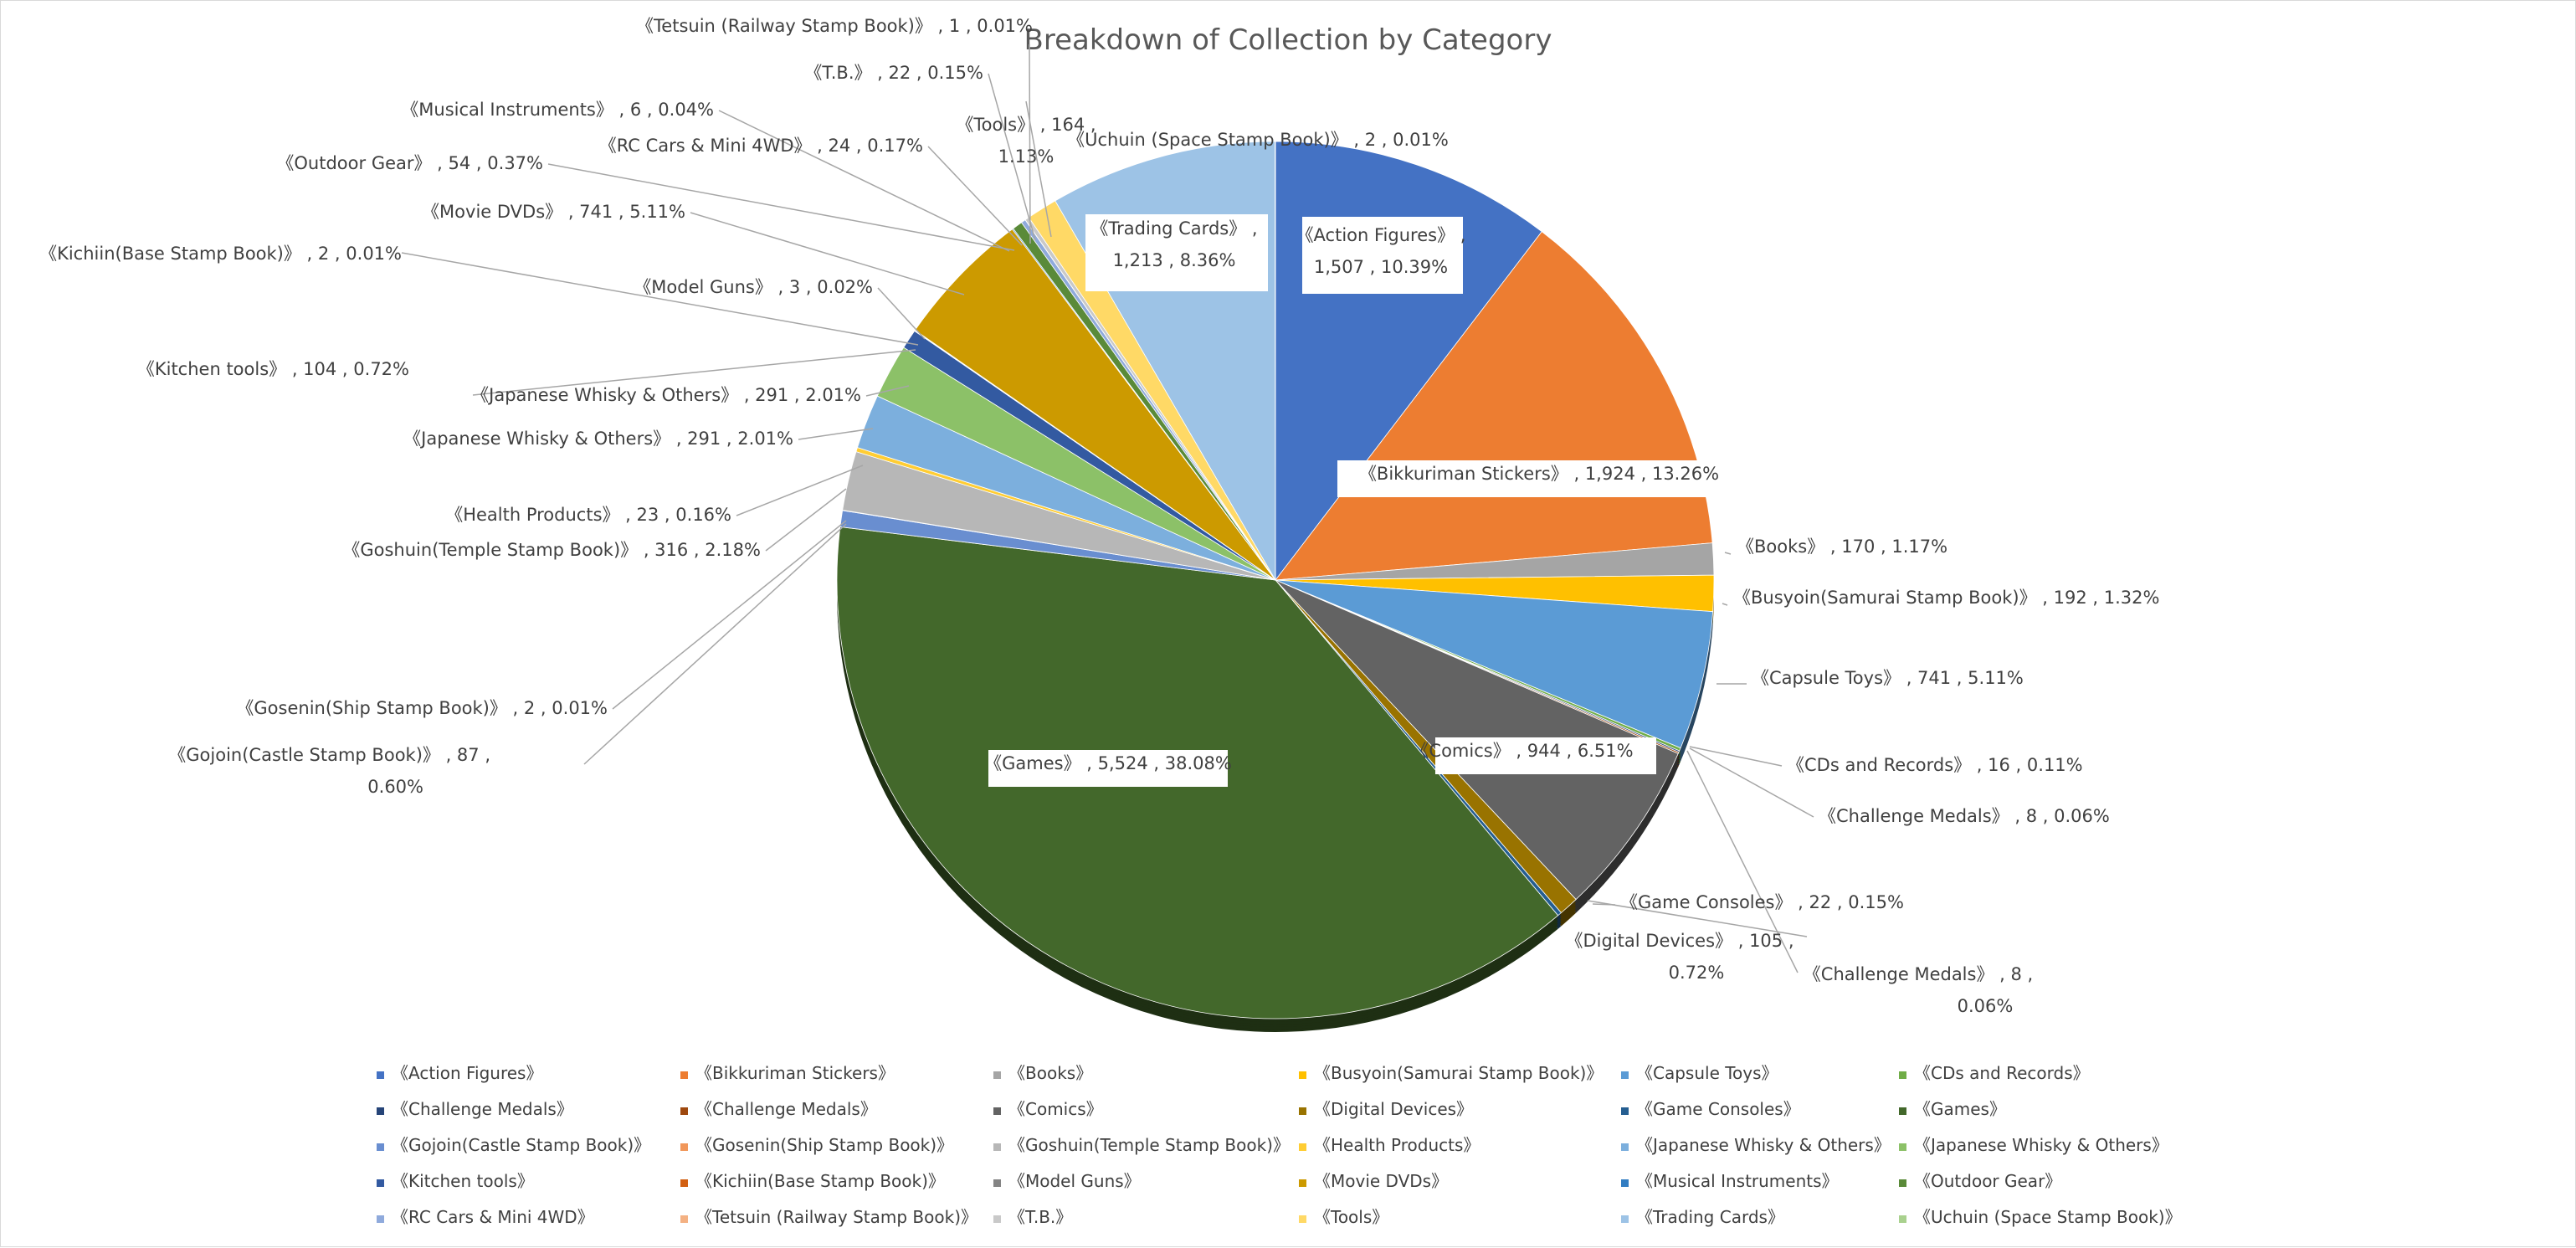 This screenshot has height=1248, width=2576. Describe the element at coordinates (1074, 1181) in the screenshot. I see `legend-label: 《Model Guns》` at that location.